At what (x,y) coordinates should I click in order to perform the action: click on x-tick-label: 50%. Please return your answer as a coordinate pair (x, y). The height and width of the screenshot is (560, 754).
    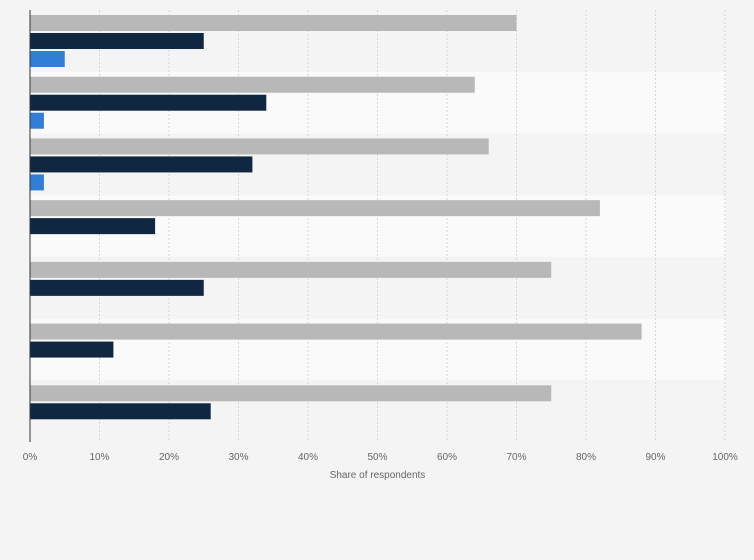
    Looking at the image, I should click on (377, 457).